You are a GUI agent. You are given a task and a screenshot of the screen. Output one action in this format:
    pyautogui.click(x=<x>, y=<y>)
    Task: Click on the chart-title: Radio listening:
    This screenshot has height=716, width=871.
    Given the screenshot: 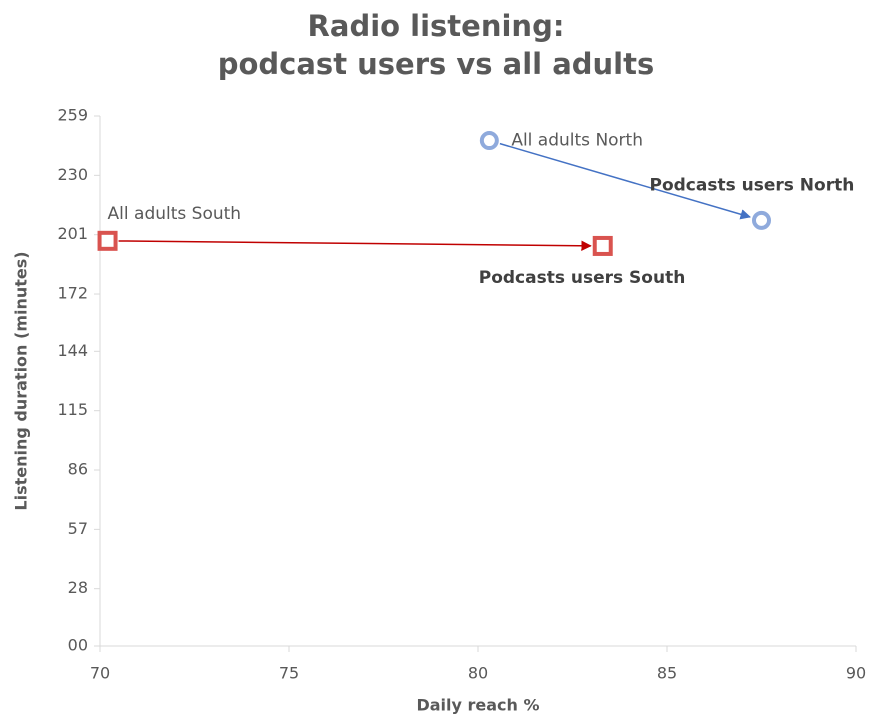 What is the action you would take?
    pyautogui.click(x=436, y=26)
    